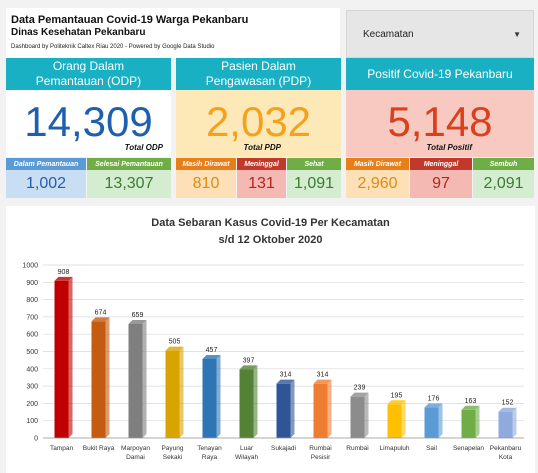 This screenshot has height=473, width=538. I want to click on data-label: 176, so click(434, 399).